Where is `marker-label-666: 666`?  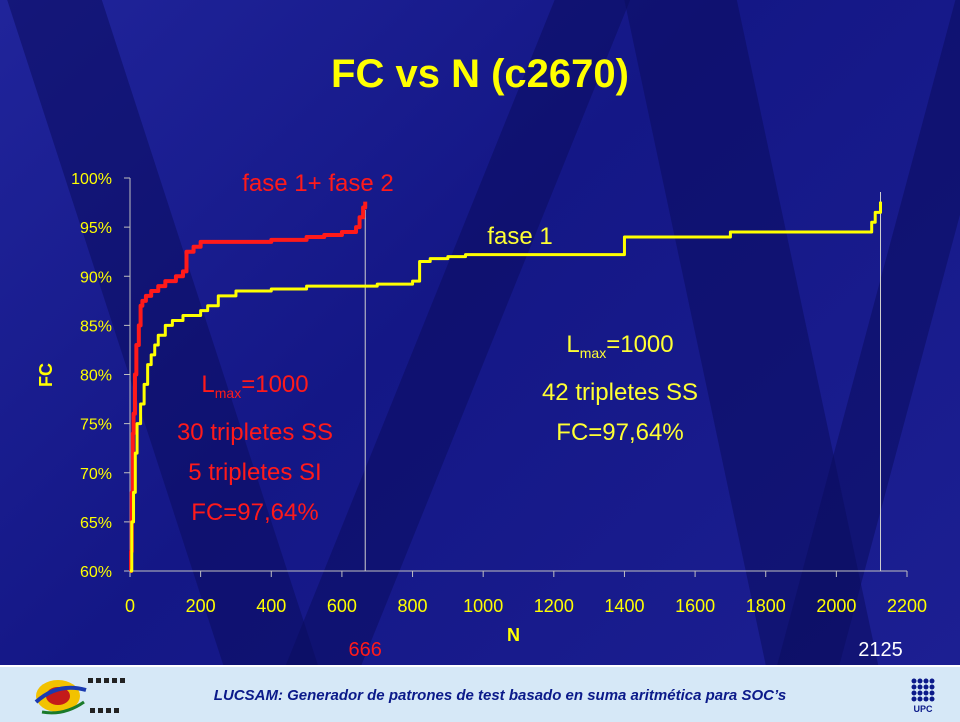 marker-label-666: 666 is located at coordinates (365, 650).